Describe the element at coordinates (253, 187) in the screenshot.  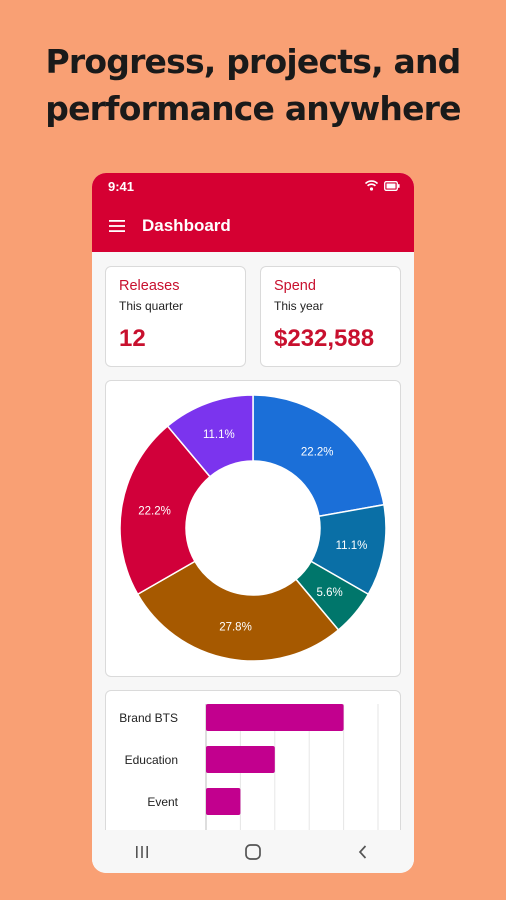
I see `status-bar: 9:41` at that location.